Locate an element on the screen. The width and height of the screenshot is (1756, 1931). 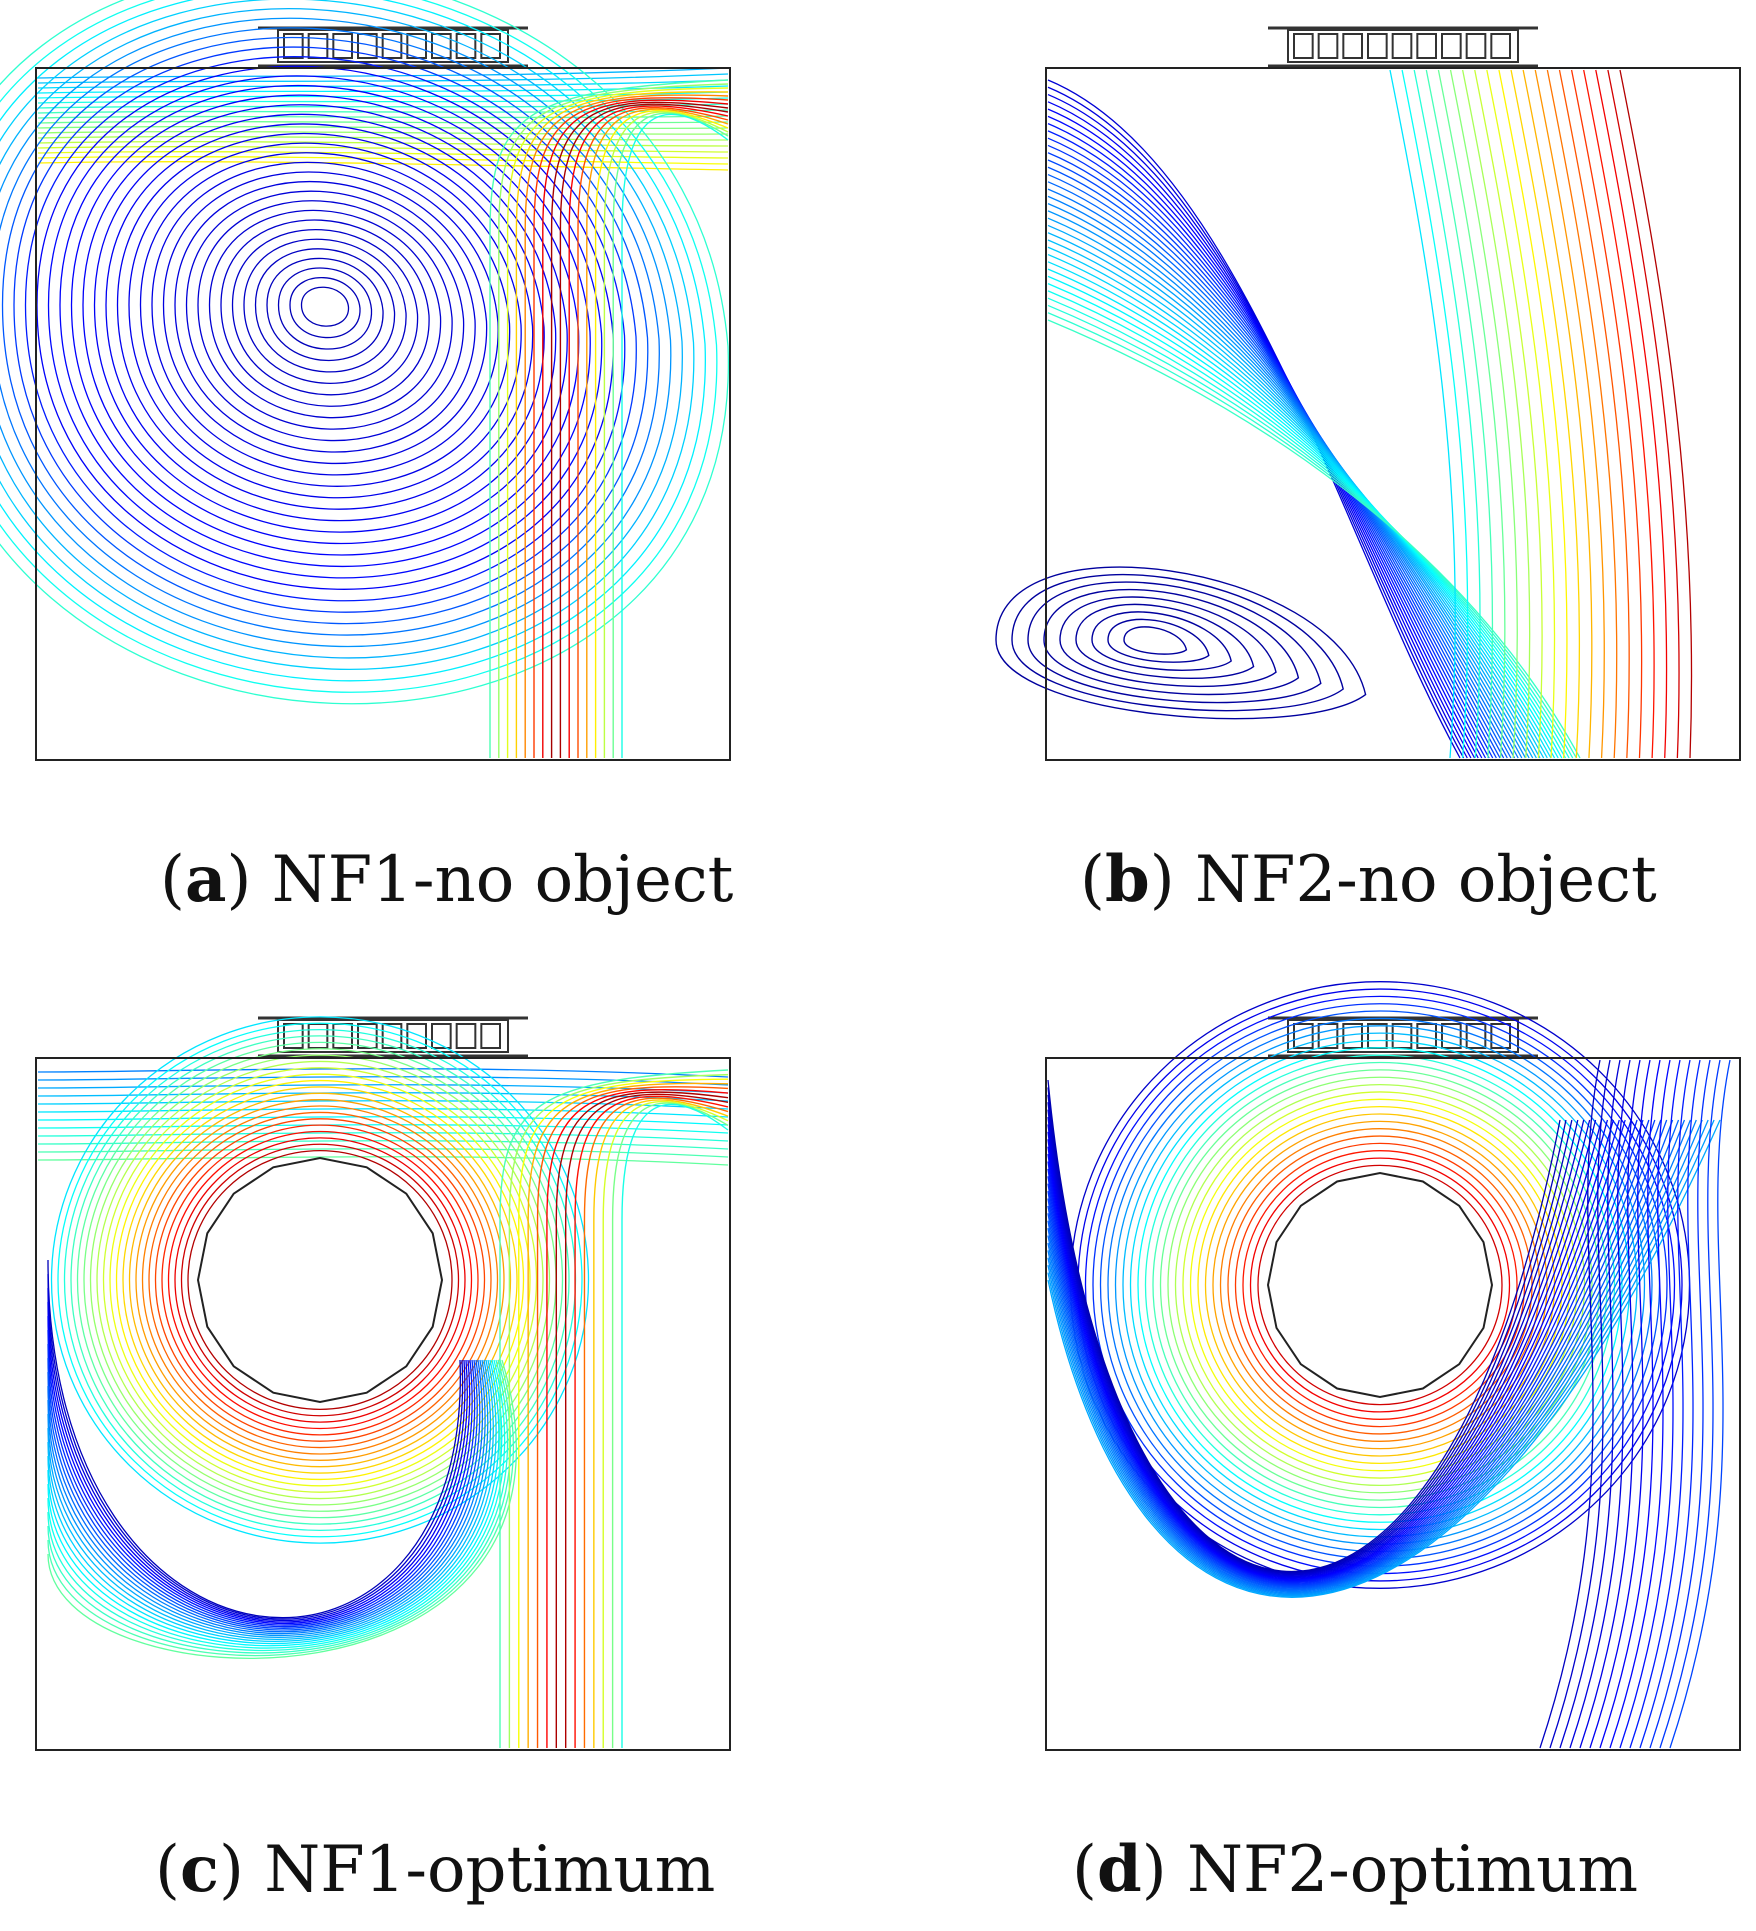
streamlines-c is located at coordinates (383, 1382).